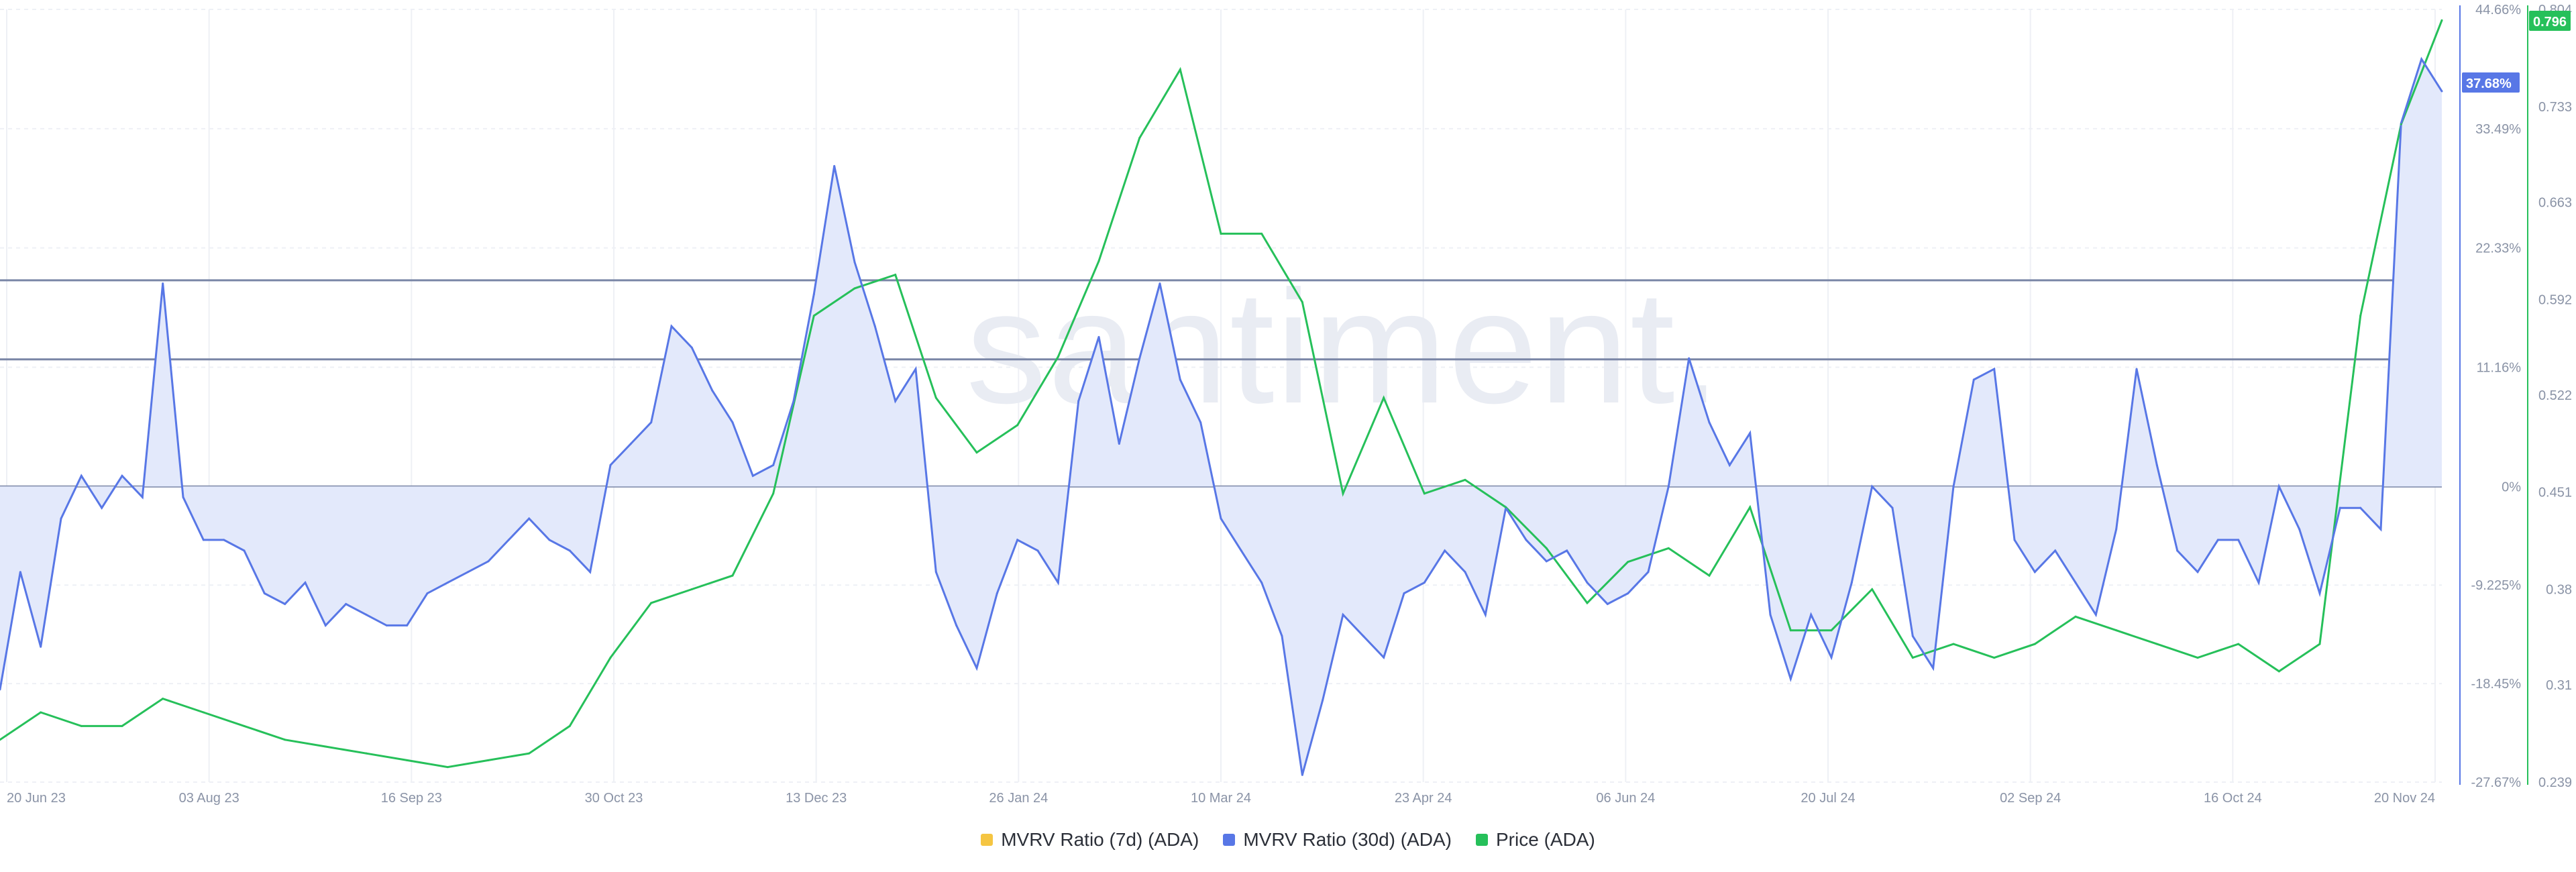 This screenshot has width=2576, height=872. Describe the element at coordinates (1423, 798) in the screenshot. I see `x-tick-label: 23 Apr 24` at that location.